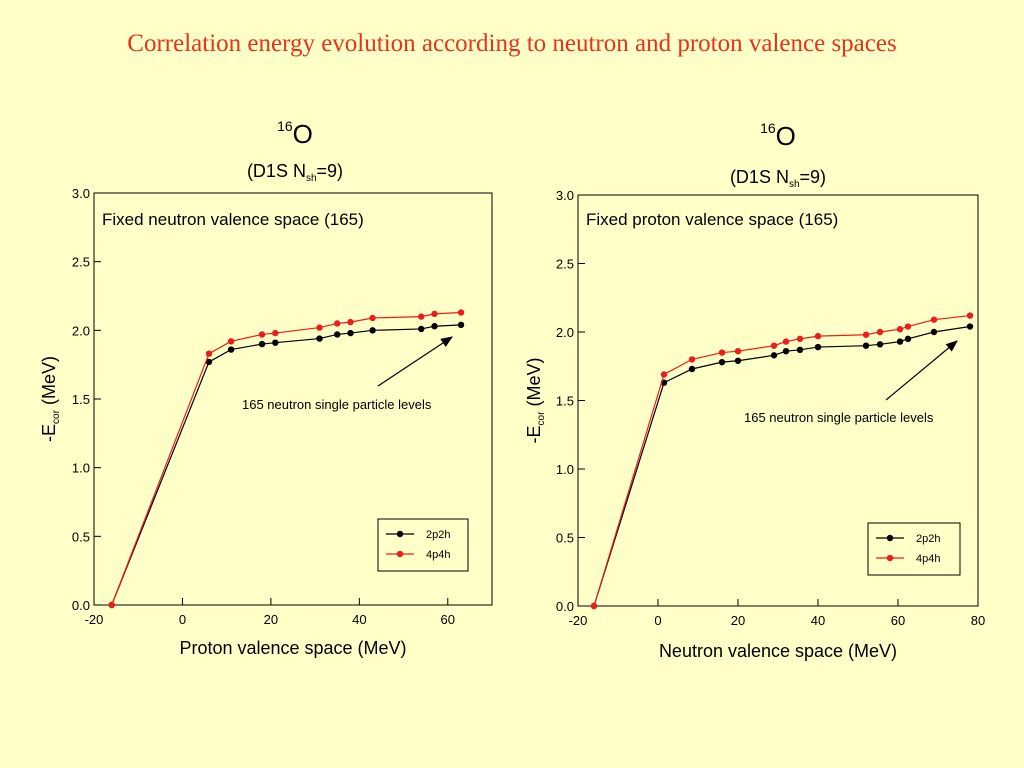 Image resolution: width=1024 pixels, height=768 pixels. I want to click on annotation-text: Fixed proton valence space (165), so click(712, 219).